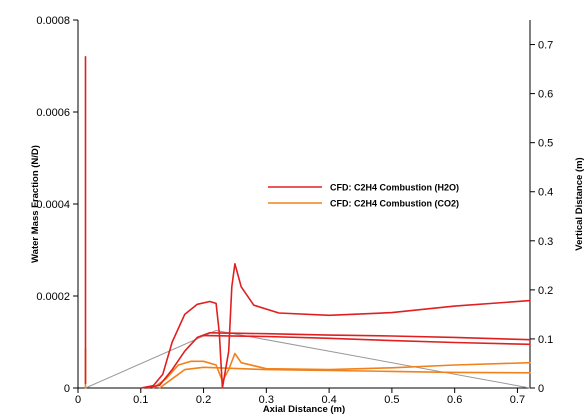 The image size is (588, 417). What do you see at coordinates (266, 400) in the screenshot?
I see `x-tick-label: 0.3` at bounding box center [266, 400].